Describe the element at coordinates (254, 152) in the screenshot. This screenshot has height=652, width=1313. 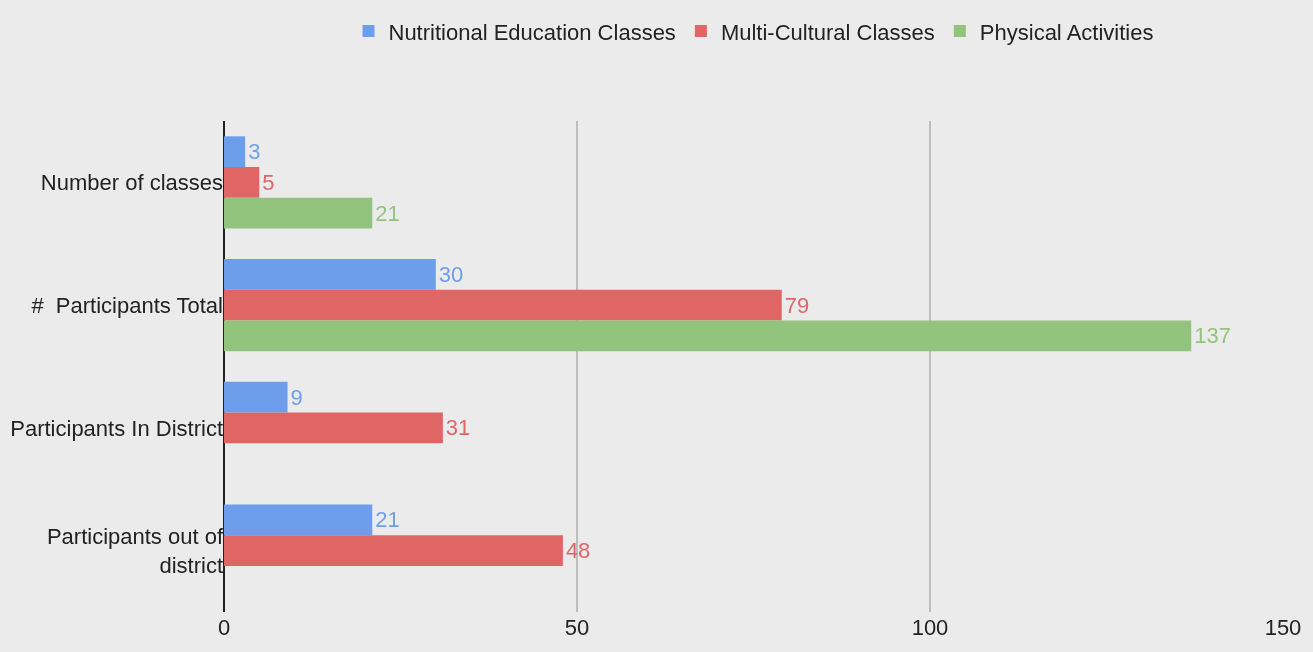
I see `data-label: 3` at that location.